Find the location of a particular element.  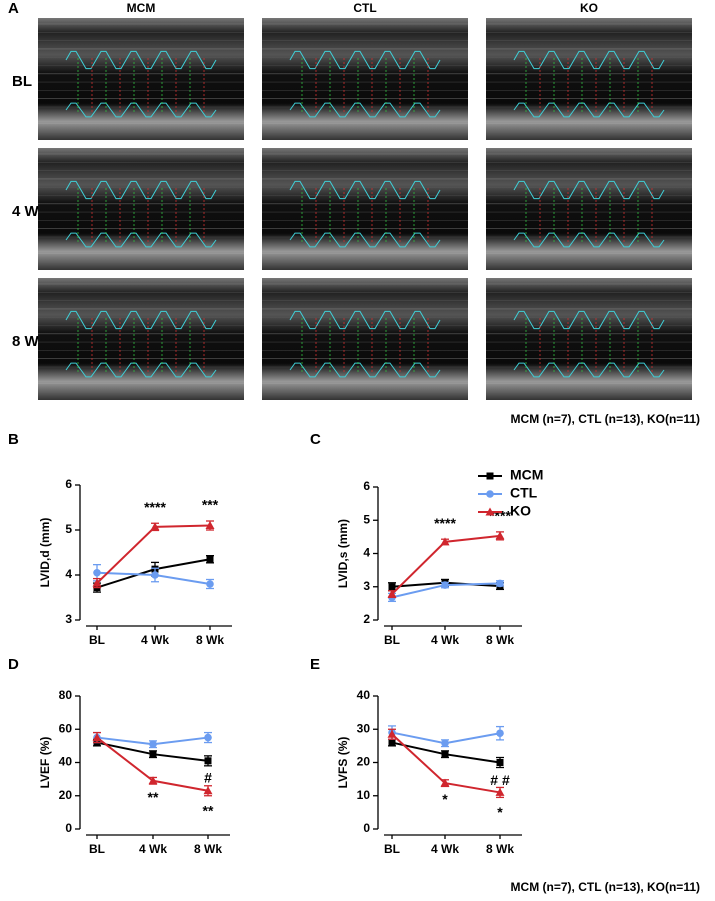

significance-label: # is located at coordinates (208, 778).